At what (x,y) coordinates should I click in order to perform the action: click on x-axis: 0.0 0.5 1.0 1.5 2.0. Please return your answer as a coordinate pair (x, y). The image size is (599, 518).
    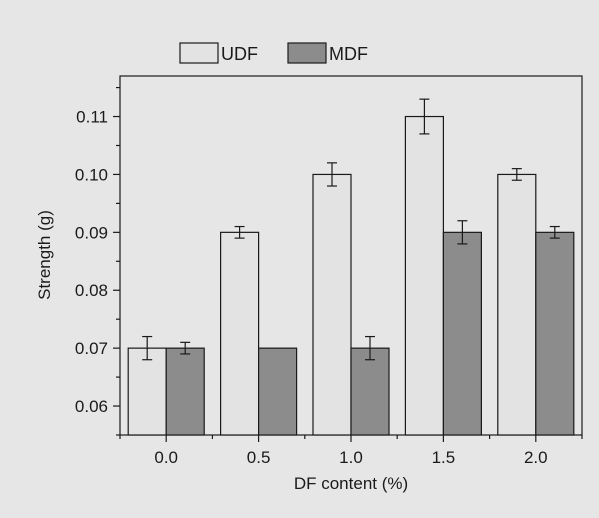
    Looking at the image, I should click on (351, 451).